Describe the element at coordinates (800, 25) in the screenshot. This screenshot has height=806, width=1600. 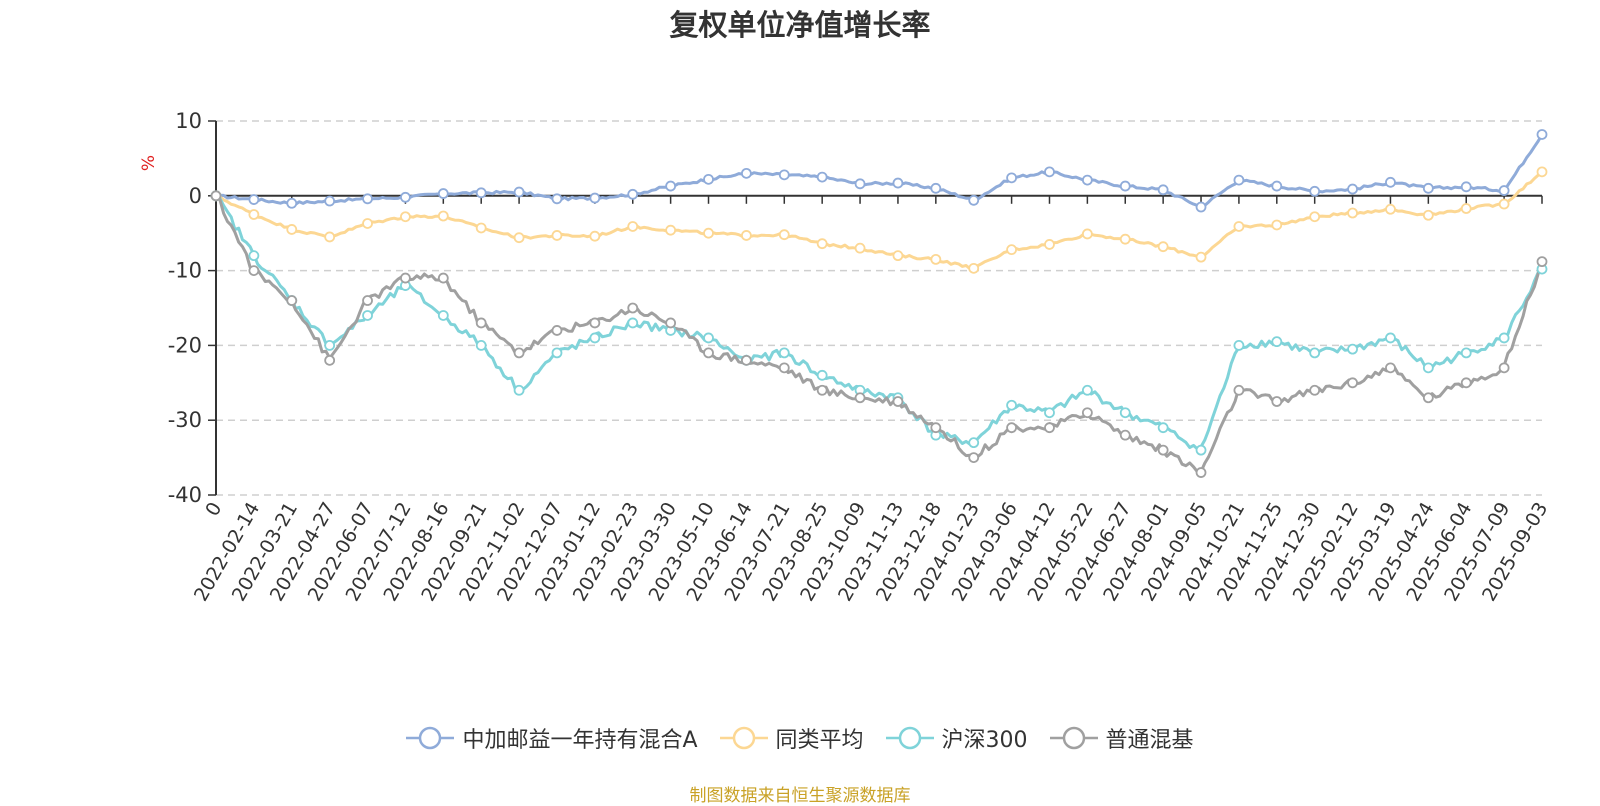
I see `chart-title: 复权单位净值增长率` at that location.